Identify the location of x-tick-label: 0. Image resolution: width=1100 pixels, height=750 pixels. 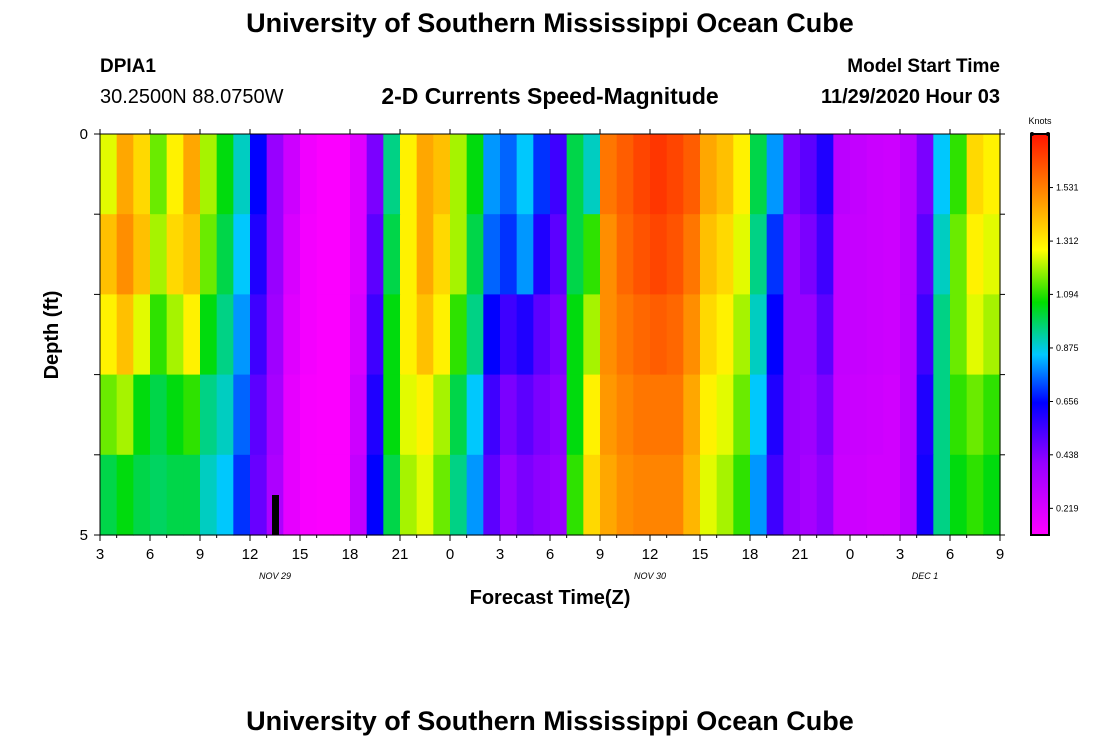
(450, 554).